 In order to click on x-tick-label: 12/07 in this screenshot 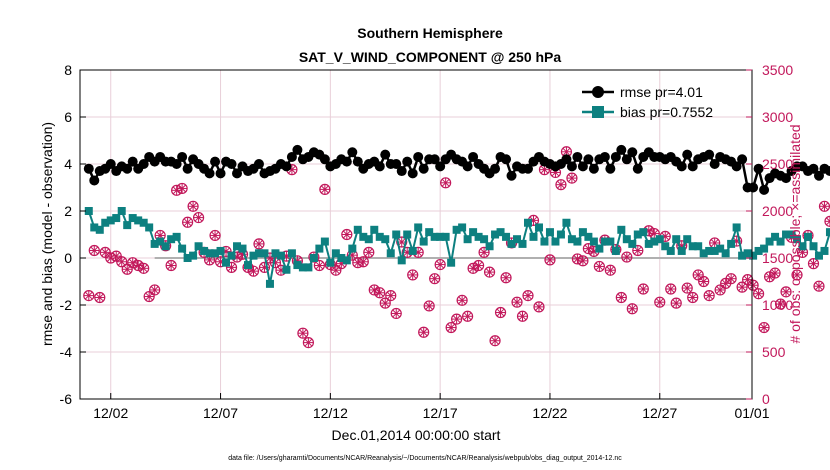, I will do `click(220, 413)`.